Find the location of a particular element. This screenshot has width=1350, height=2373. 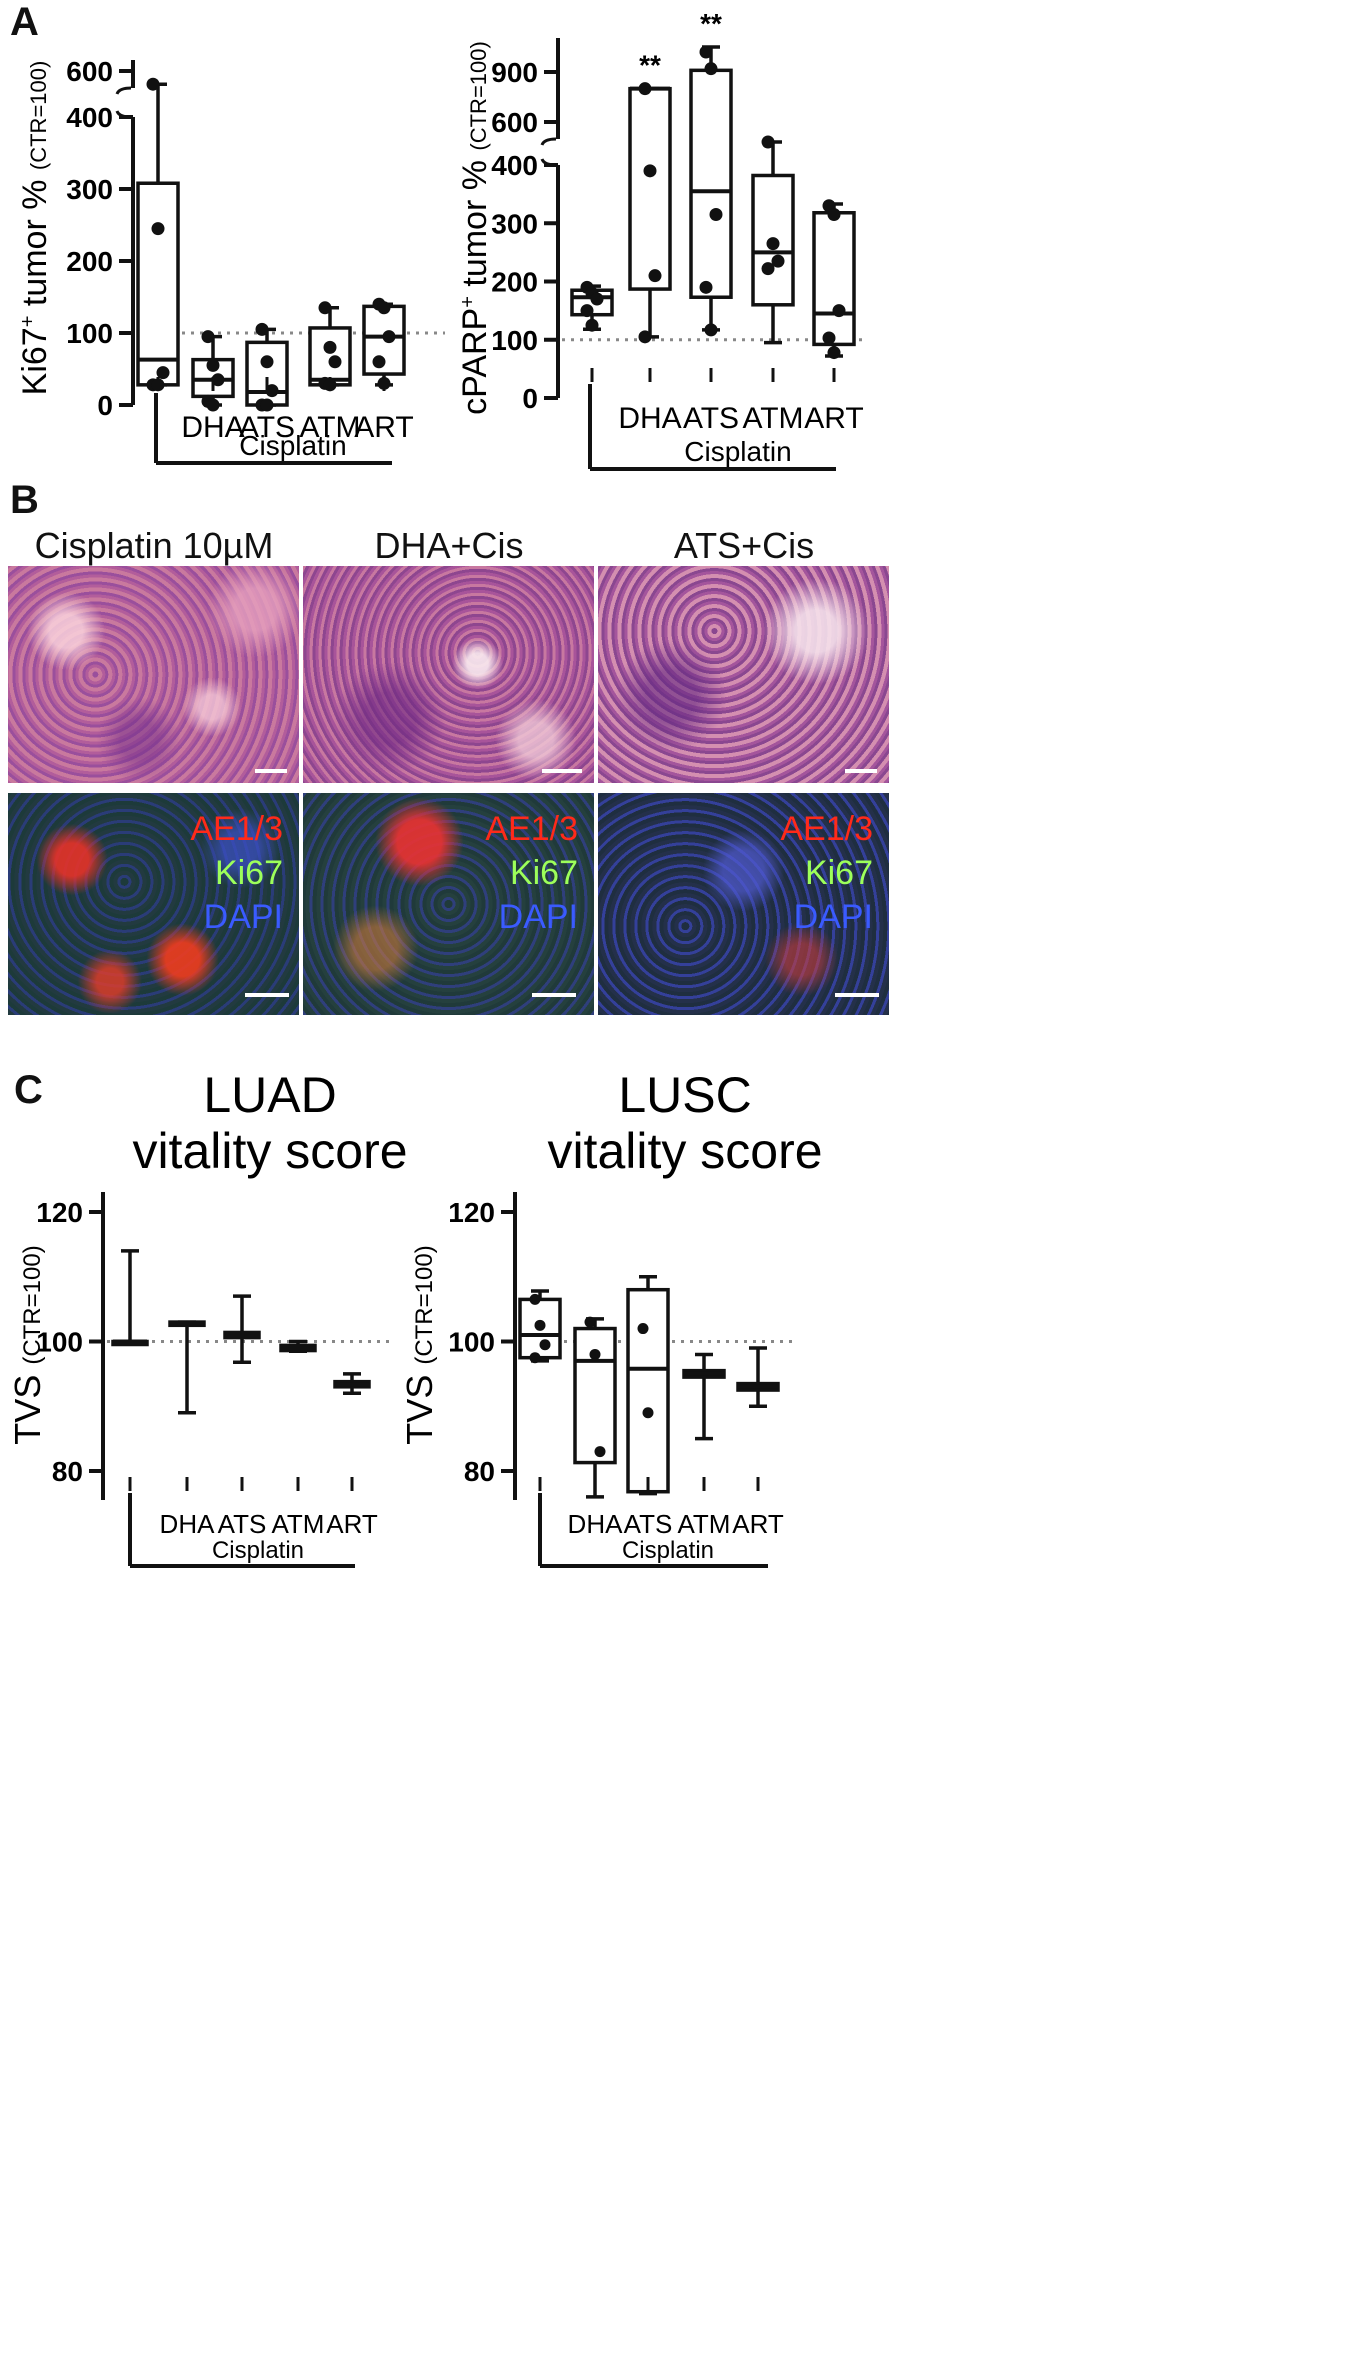

cparp-y-tick-label: 300 is located at coordinates (514, 223).